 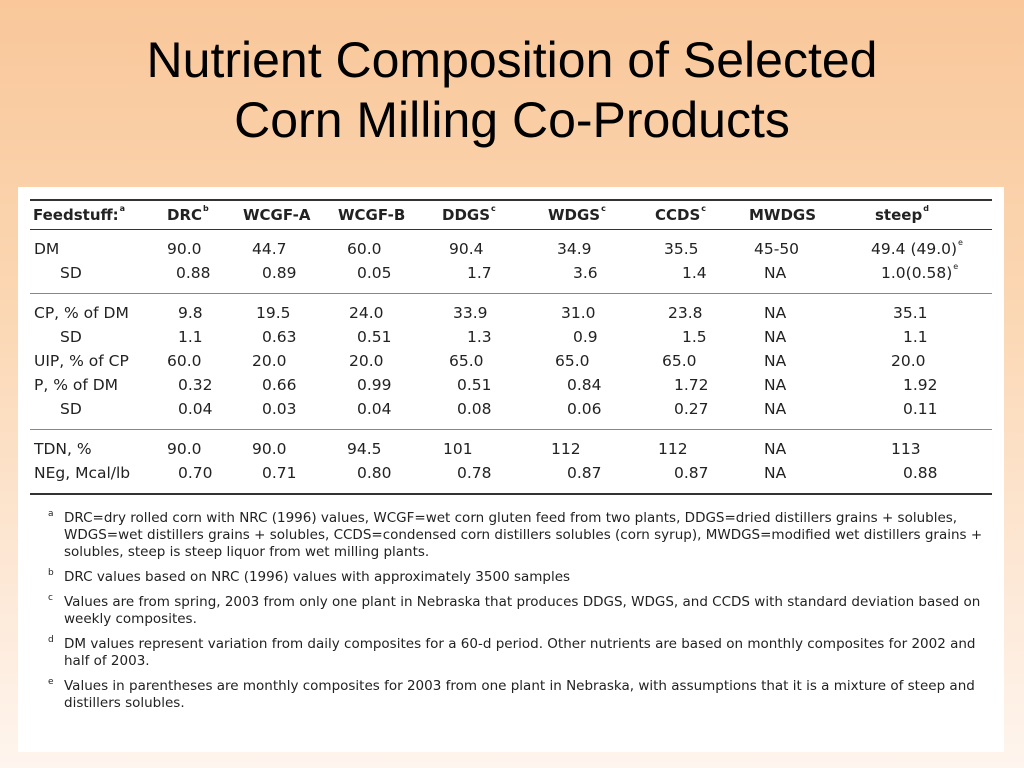 I want to click on cell-ccds: 65.0, so click(x=679, y=361).